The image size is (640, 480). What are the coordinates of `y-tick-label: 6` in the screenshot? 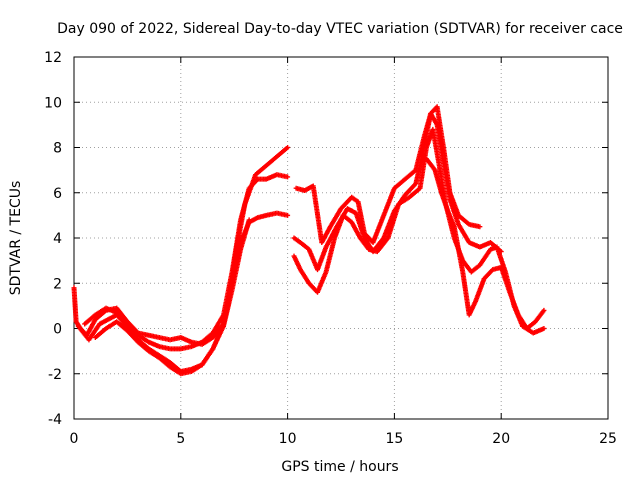 It's located at (57, 194).